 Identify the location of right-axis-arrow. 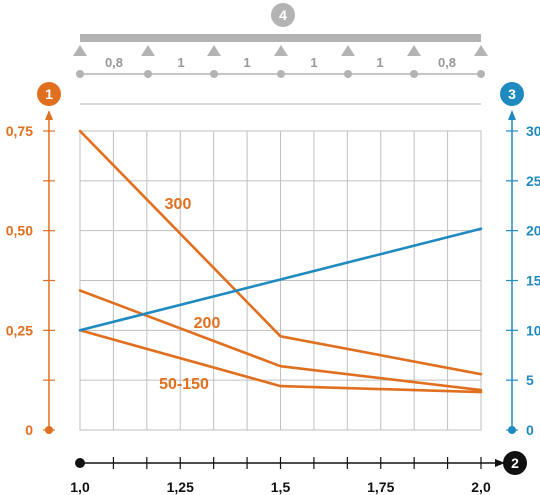
(512, 115).